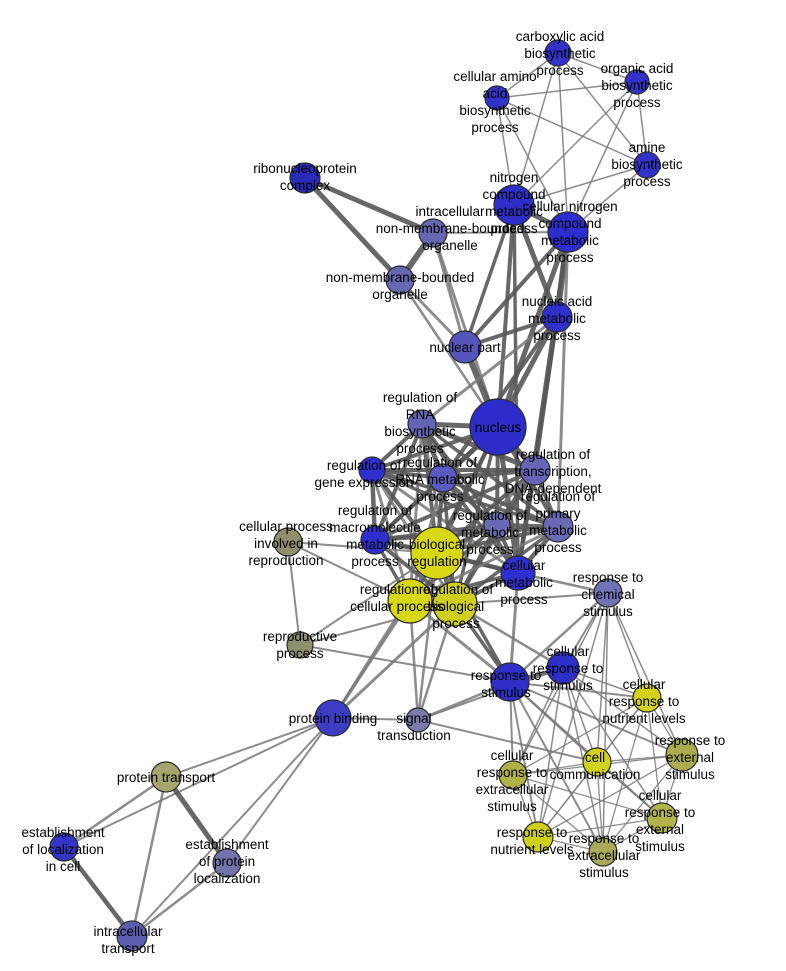 The image size is (786, 971). I want to click on edge-pt-it, so click(149, 856).